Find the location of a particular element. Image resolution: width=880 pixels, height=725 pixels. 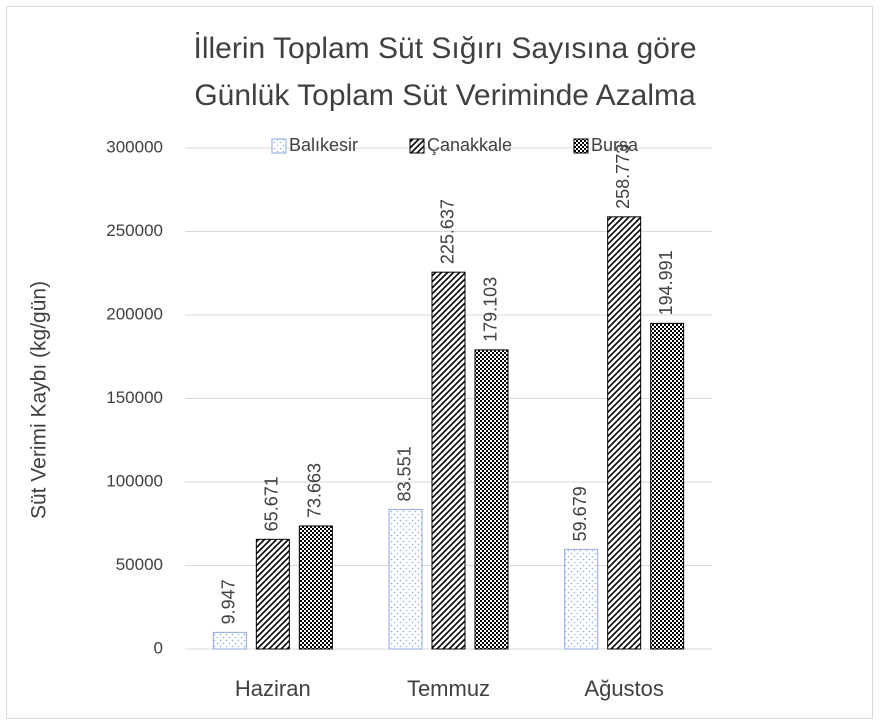

y-tick-label: 50000 is located at coordinates (139, 564).